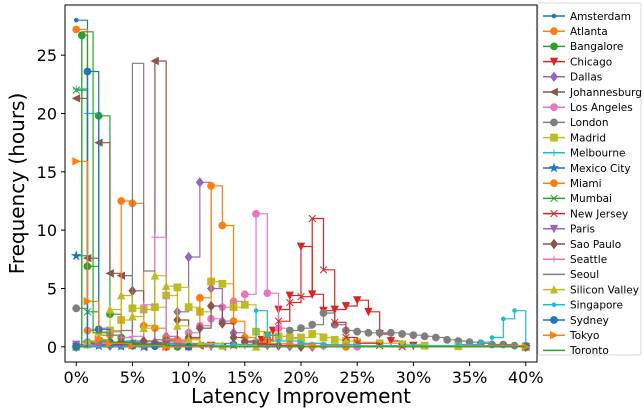 This screenshot has height=410, width=644. What do you see at coordinates (526, 377) in the screenshot?
I see `x-tick-label: 40%` at bounding box center [526, 377].